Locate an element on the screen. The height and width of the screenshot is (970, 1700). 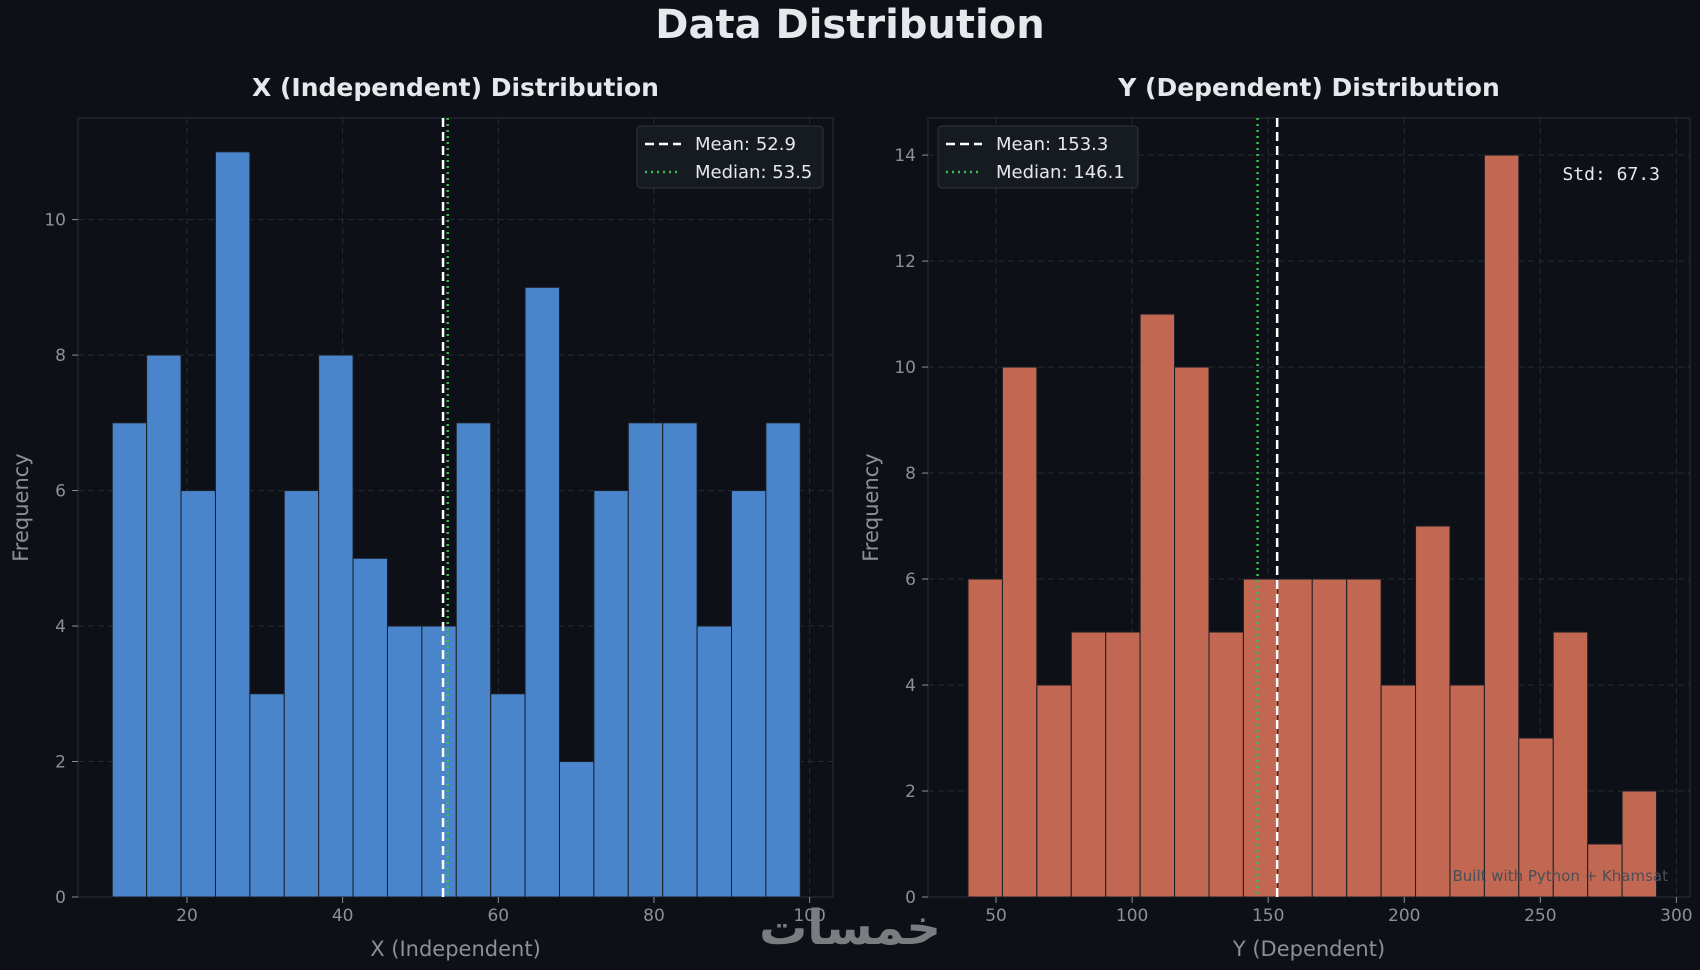
x-tick-label: 40 is located at coordinates (343, 916).